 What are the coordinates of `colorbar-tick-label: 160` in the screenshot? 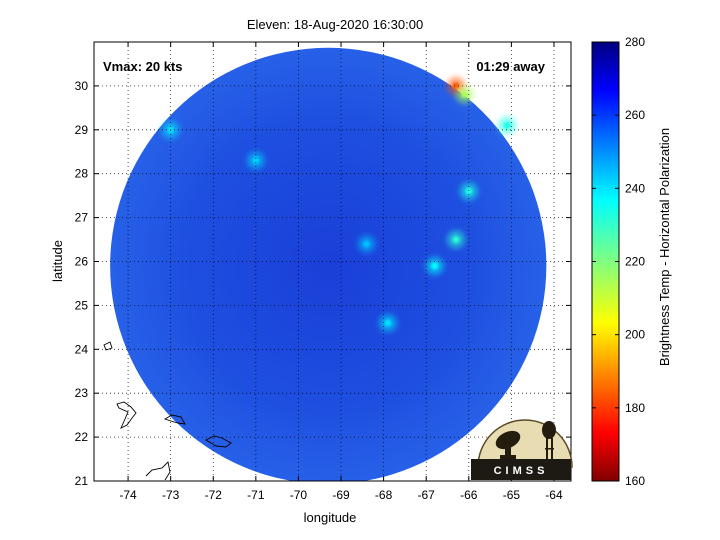 It's located at (635, 481).